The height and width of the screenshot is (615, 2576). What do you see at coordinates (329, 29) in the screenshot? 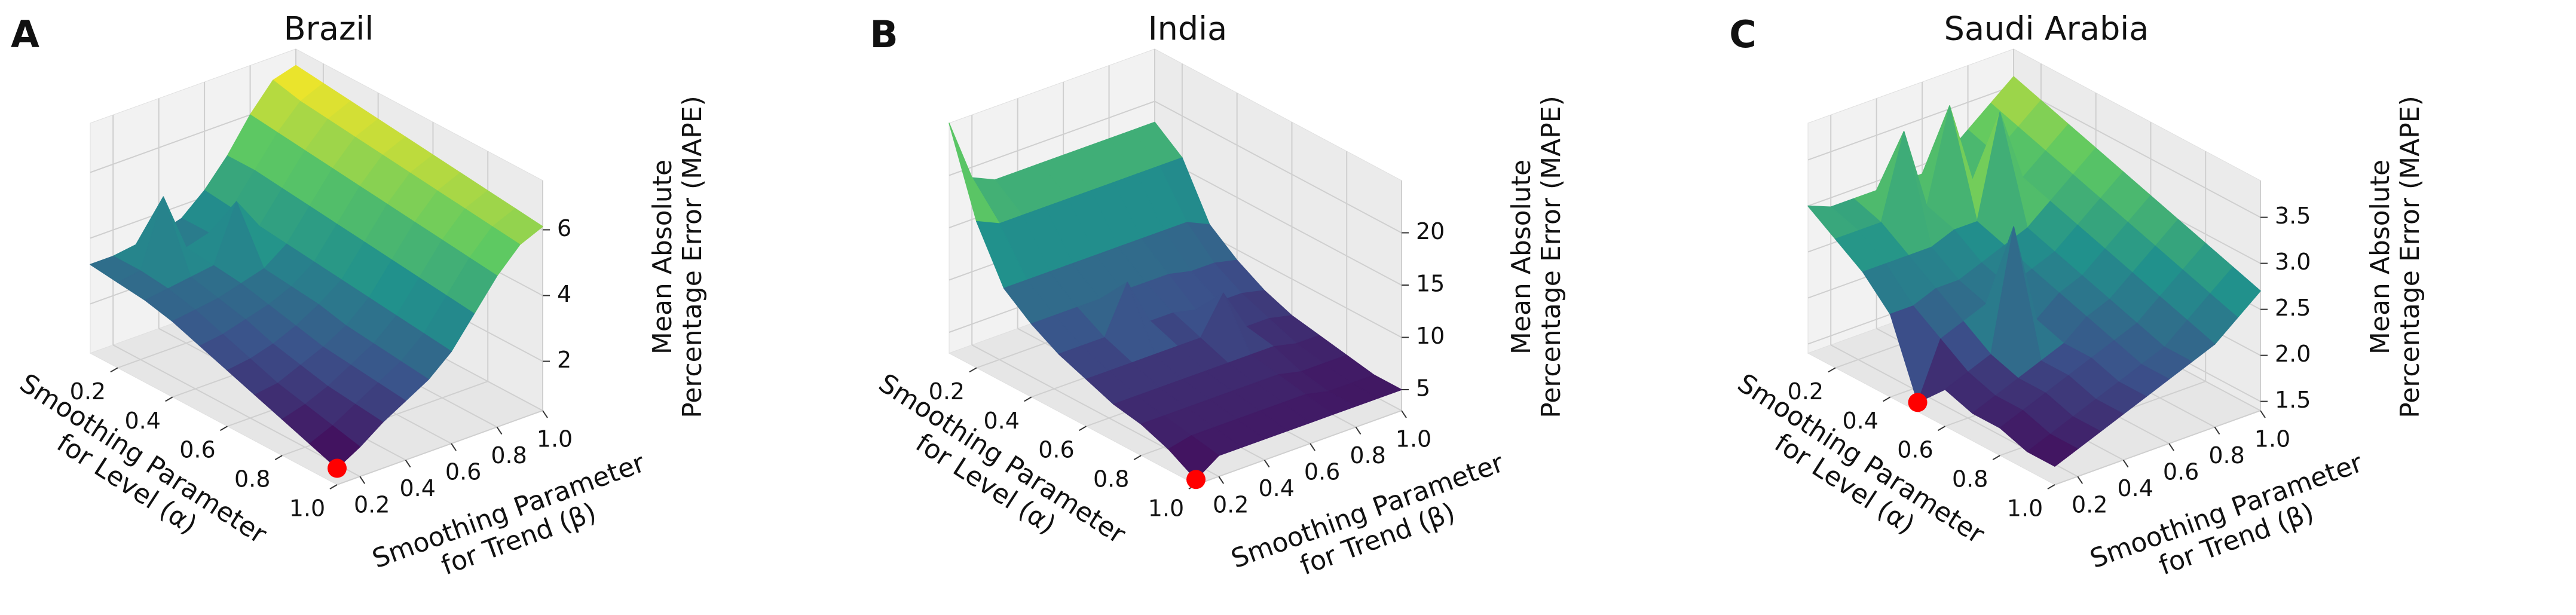
I see `chart-title: Brazil` at bounding box center [329, 29].